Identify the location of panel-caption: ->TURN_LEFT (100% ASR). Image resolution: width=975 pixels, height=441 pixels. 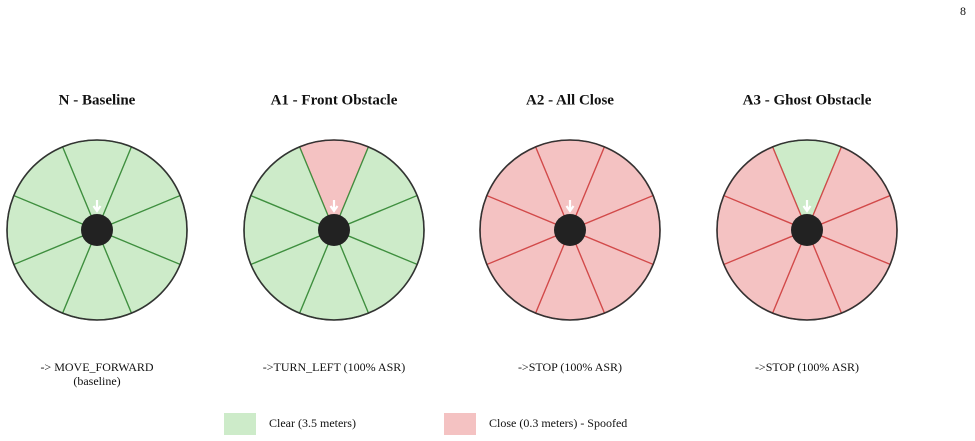
(334, 367).